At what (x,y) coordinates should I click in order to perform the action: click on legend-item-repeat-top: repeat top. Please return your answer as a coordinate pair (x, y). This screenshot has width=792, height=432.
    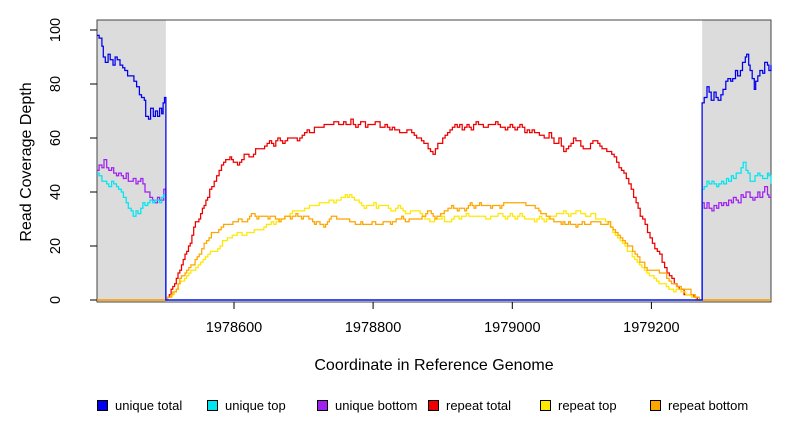
    Looking at the image, I should click on (578, 405).